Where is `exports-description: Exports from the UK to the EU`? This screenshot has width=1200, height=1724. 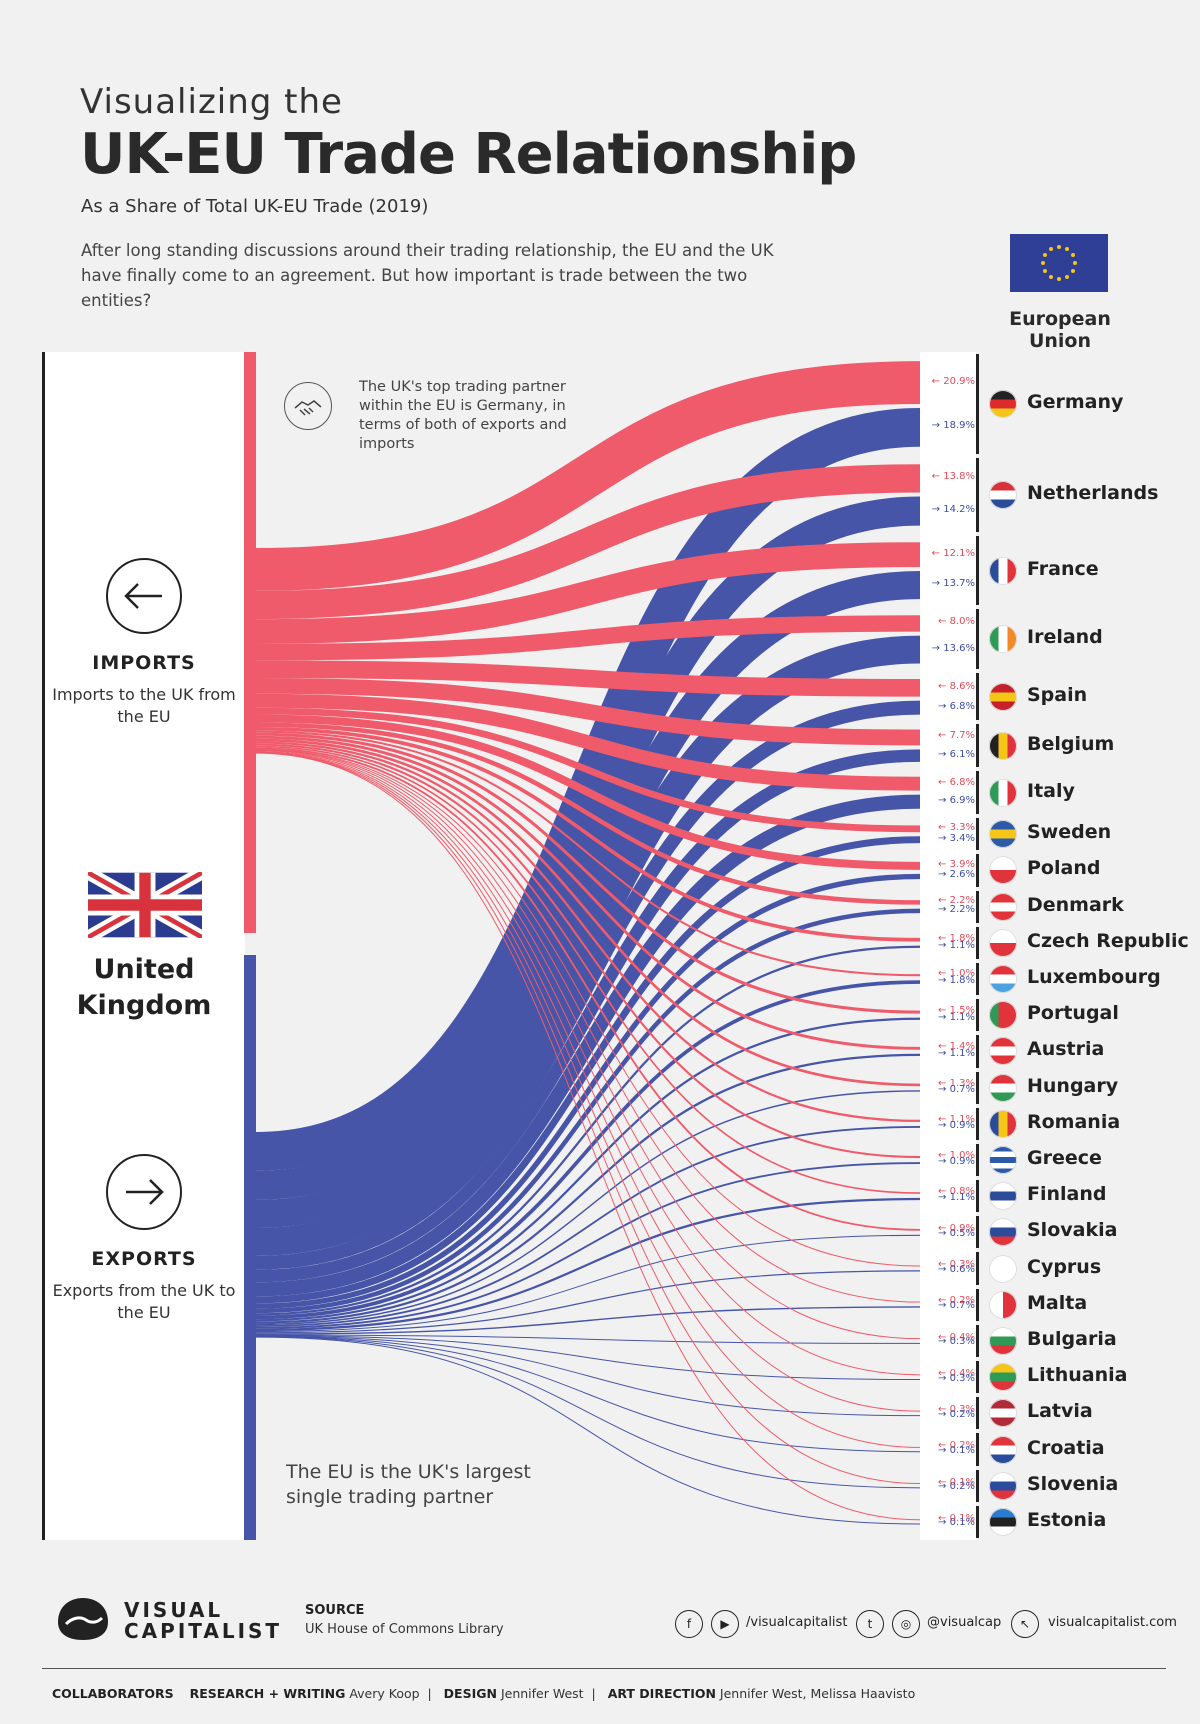
exports-description: Exports from the UK to the EU is located at coordinates (144, 1301).